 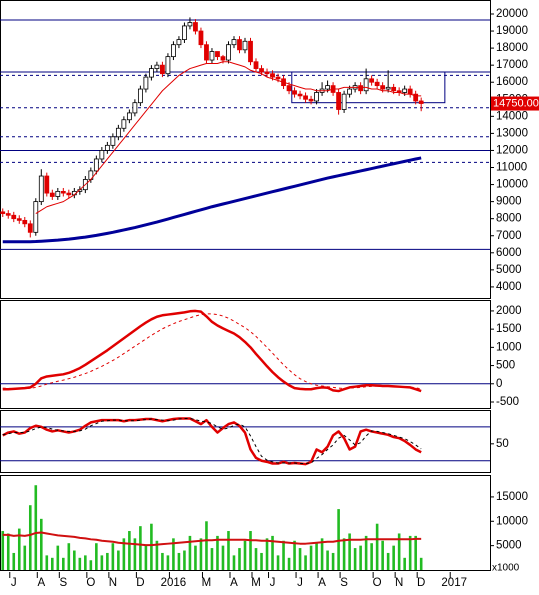 What do you see at coordinates (512, 116) in the screenshot?
I see `y-tick-label: 14000` at bounding box center [512, 116].